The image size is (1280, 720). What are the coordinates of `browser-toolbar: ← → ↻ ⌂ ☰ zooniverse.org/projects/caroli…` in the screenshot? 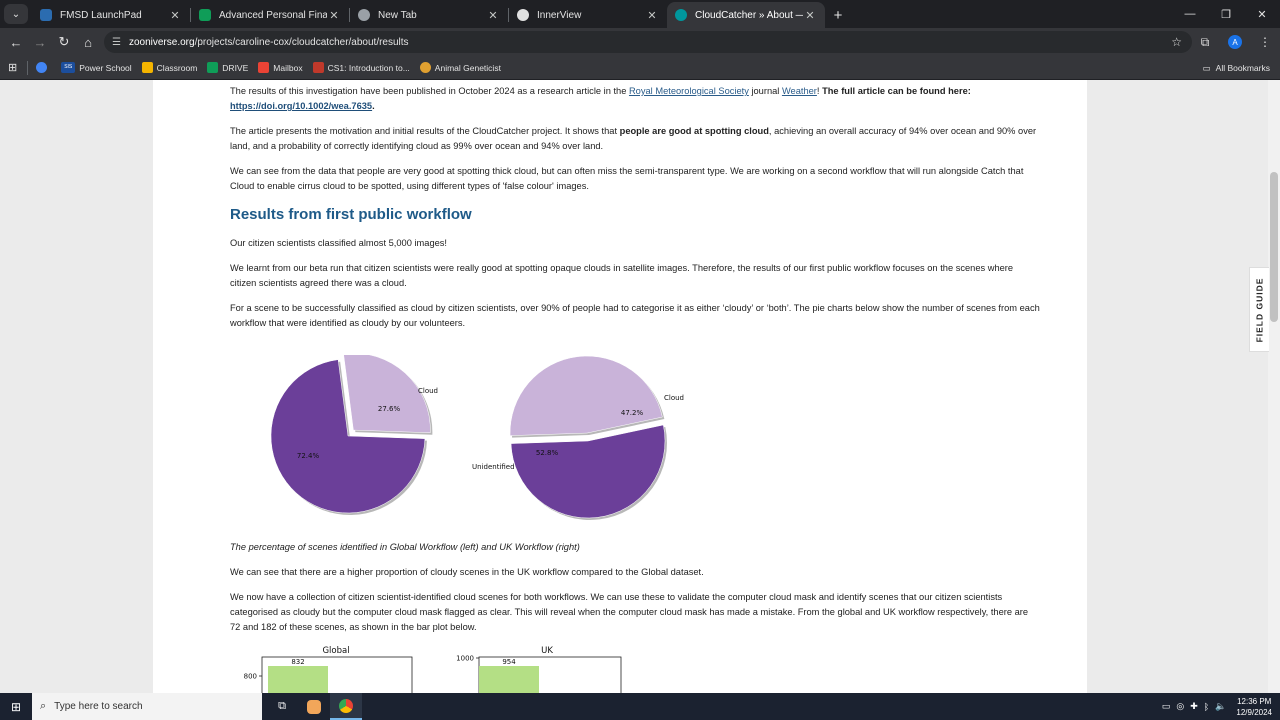 It's located at (640, 42).